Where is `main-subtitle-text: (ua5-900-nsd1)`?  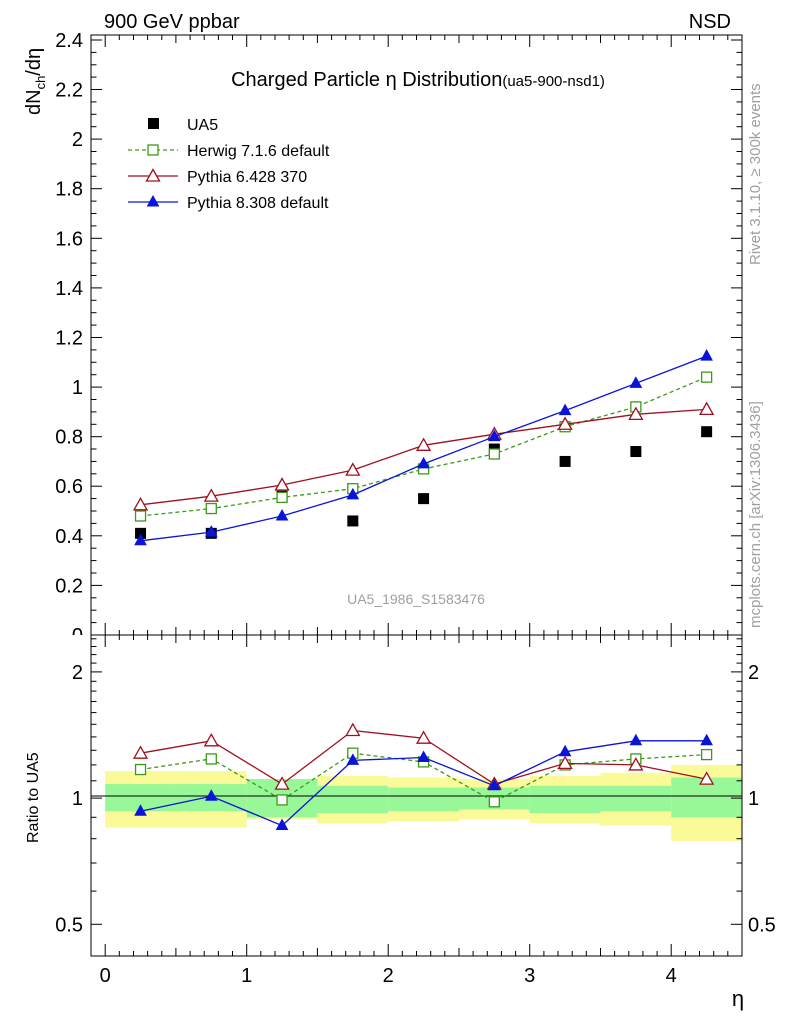
main-subtitle-text: (ua5-900-nsd1) is located at coordinates (553, 81).